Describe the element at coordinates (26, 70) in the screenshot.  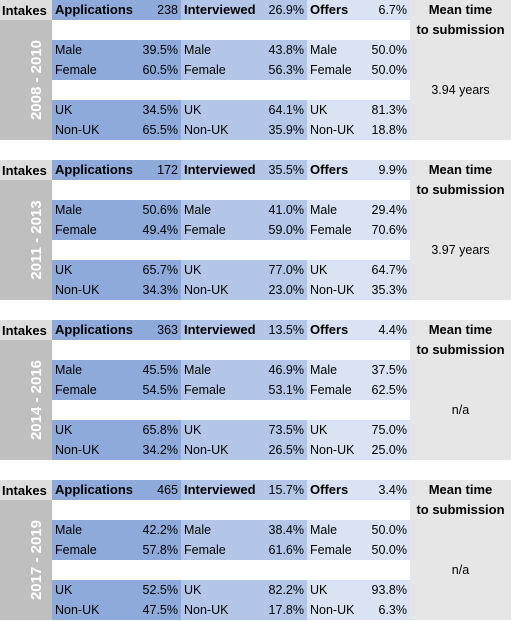
I see `year-range-side-panel: Intakes 2008 - 2010` at that location.